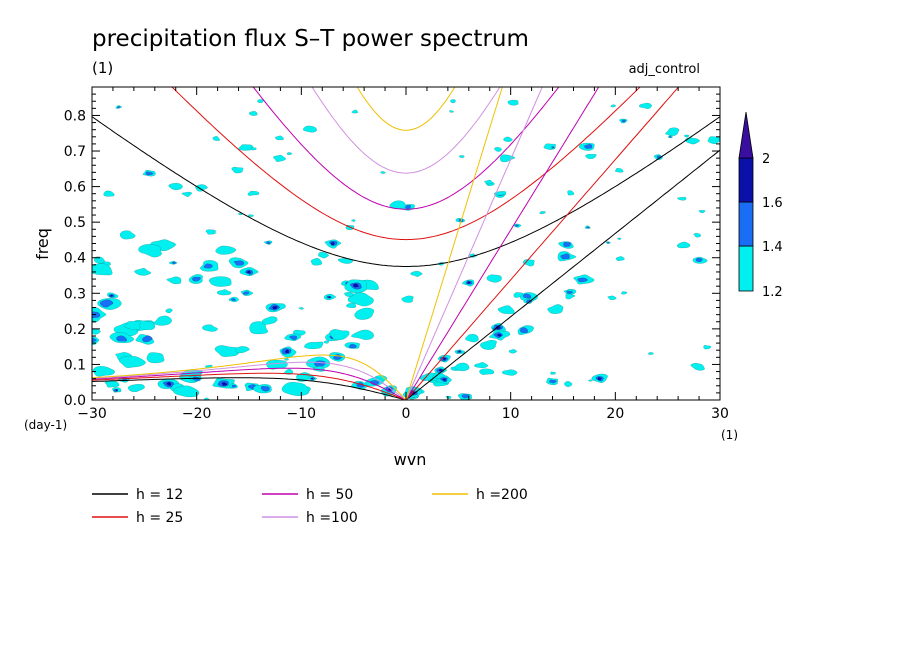 The height and width of the screenshot is (654, 904). I want to click on dataset-label: adj_control, so click(664, 69).